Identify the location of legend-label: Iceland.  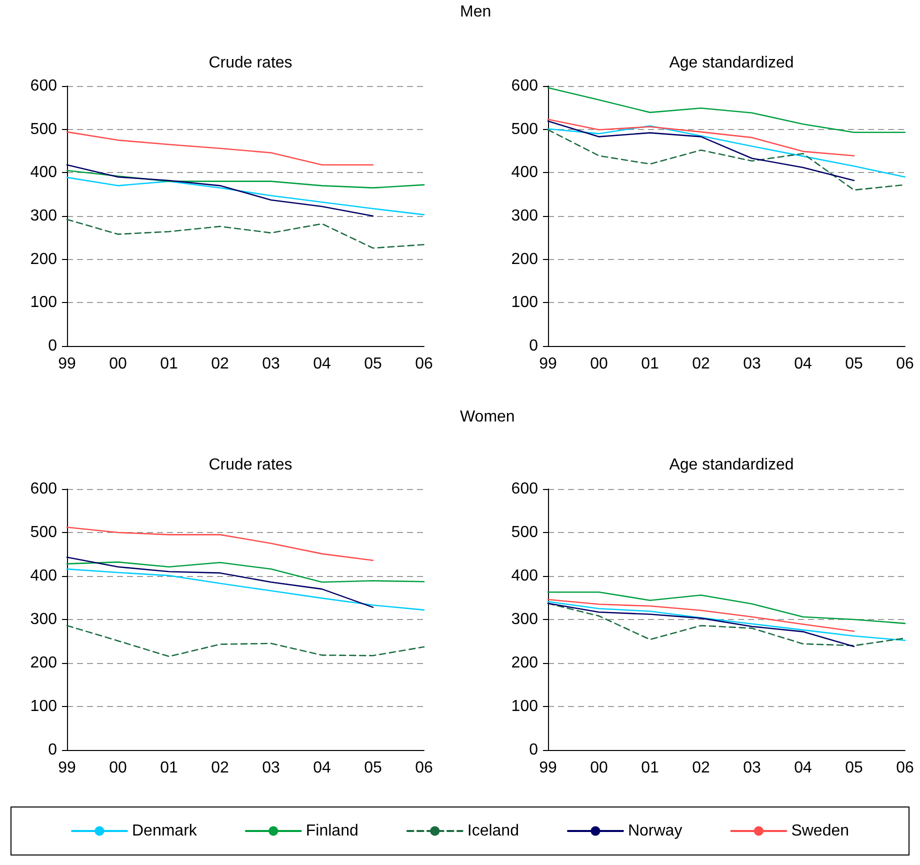
(493, 831).